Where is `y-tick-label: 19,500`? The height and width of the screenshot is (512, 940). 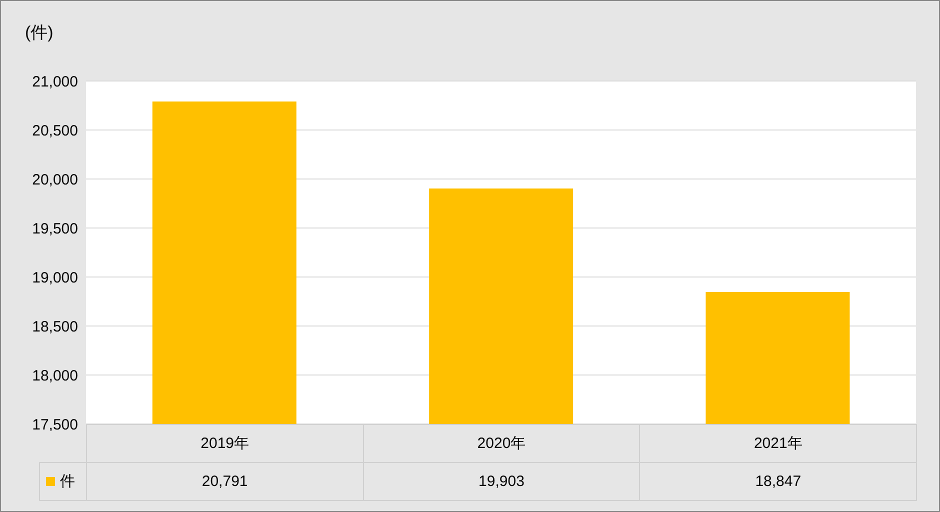 y-tick-label: 19,500 is located at coordinates (55, 229).